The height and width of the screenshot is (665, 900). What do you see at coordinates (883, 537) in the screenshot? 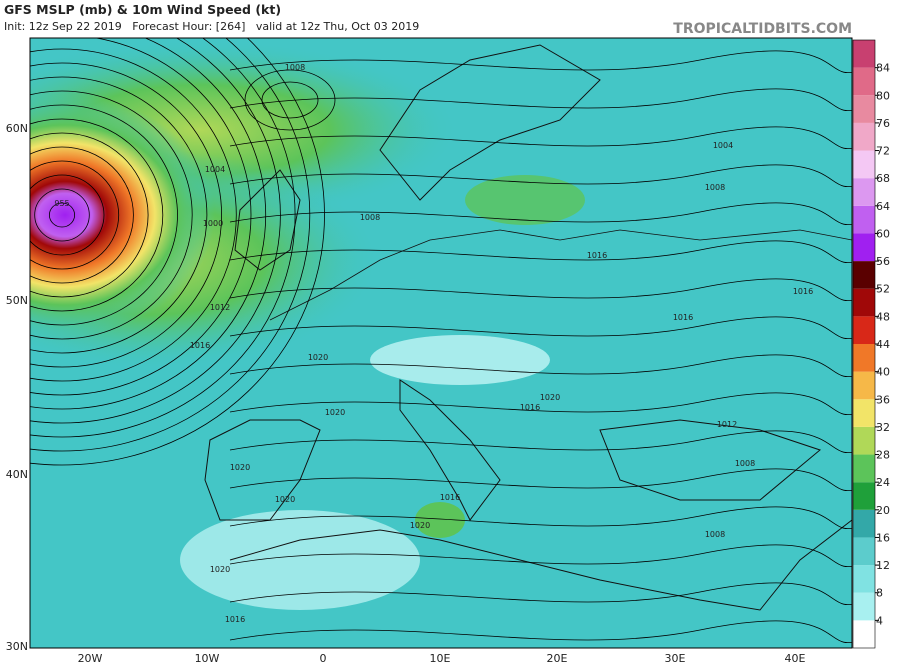
I see `colorbar-label: 16` at bounding box center [883, 537].